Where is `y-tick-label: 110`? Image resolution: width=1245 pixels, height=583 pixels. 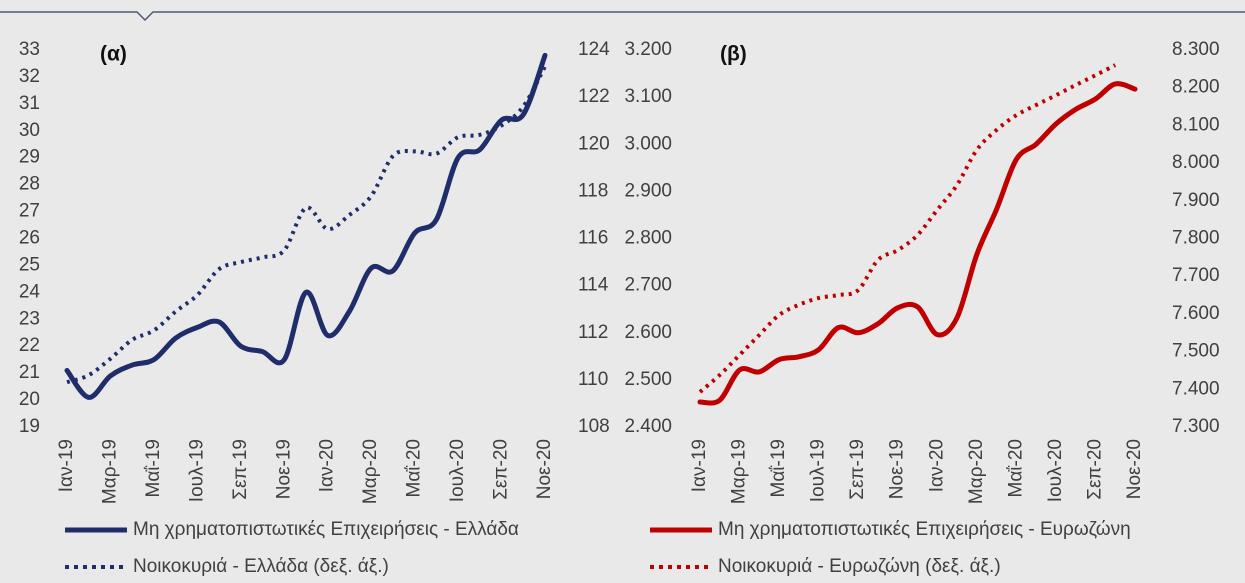
y-tick-label: 110 is located at coordinates (593, 379).